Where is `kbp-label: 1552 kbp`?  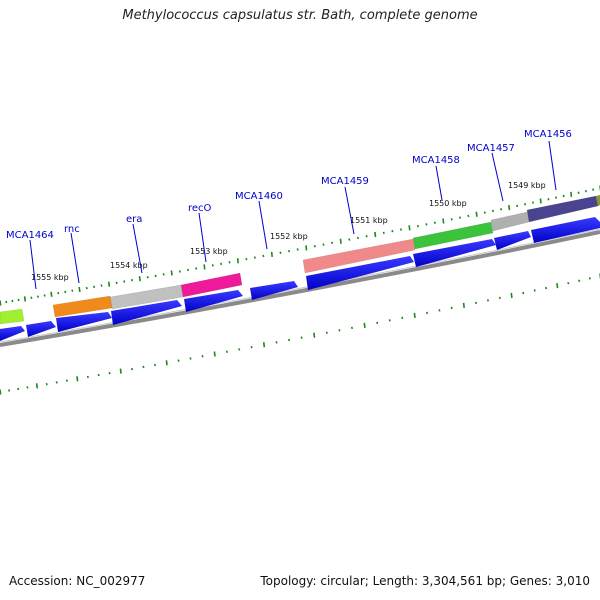
kbp-label: 1552 kbp is located at coordinates (289, 236).